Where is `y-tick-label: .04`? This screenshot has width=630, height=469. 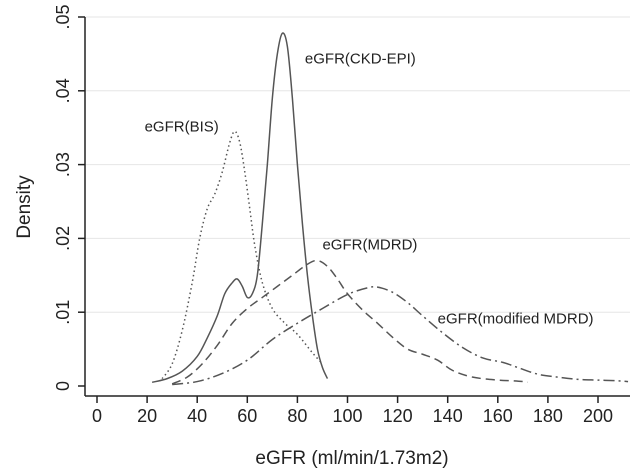
y-tick-label: .04 is located at coordinates (63, 90).